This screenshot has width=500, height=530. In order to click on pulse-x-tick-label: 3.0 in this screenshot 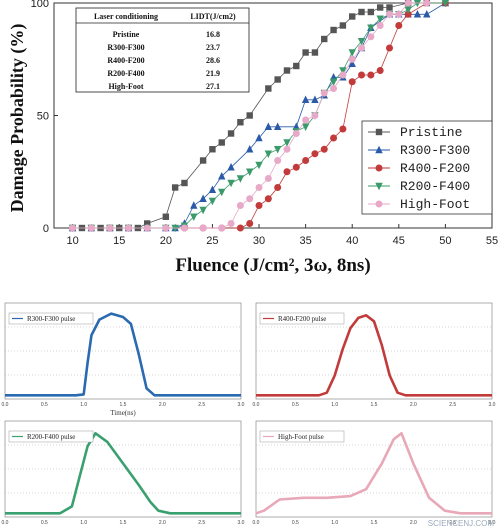, I will do `click(241, 405)`.